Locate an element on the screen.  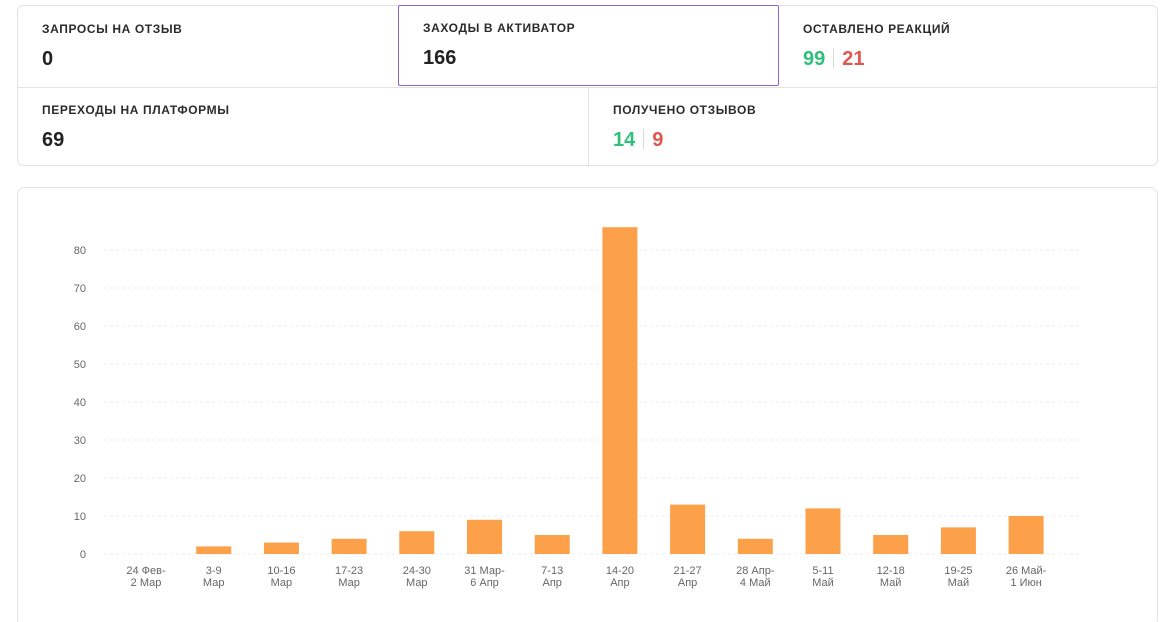
stat-value: 14 9 is located at coordinates (886, 140).